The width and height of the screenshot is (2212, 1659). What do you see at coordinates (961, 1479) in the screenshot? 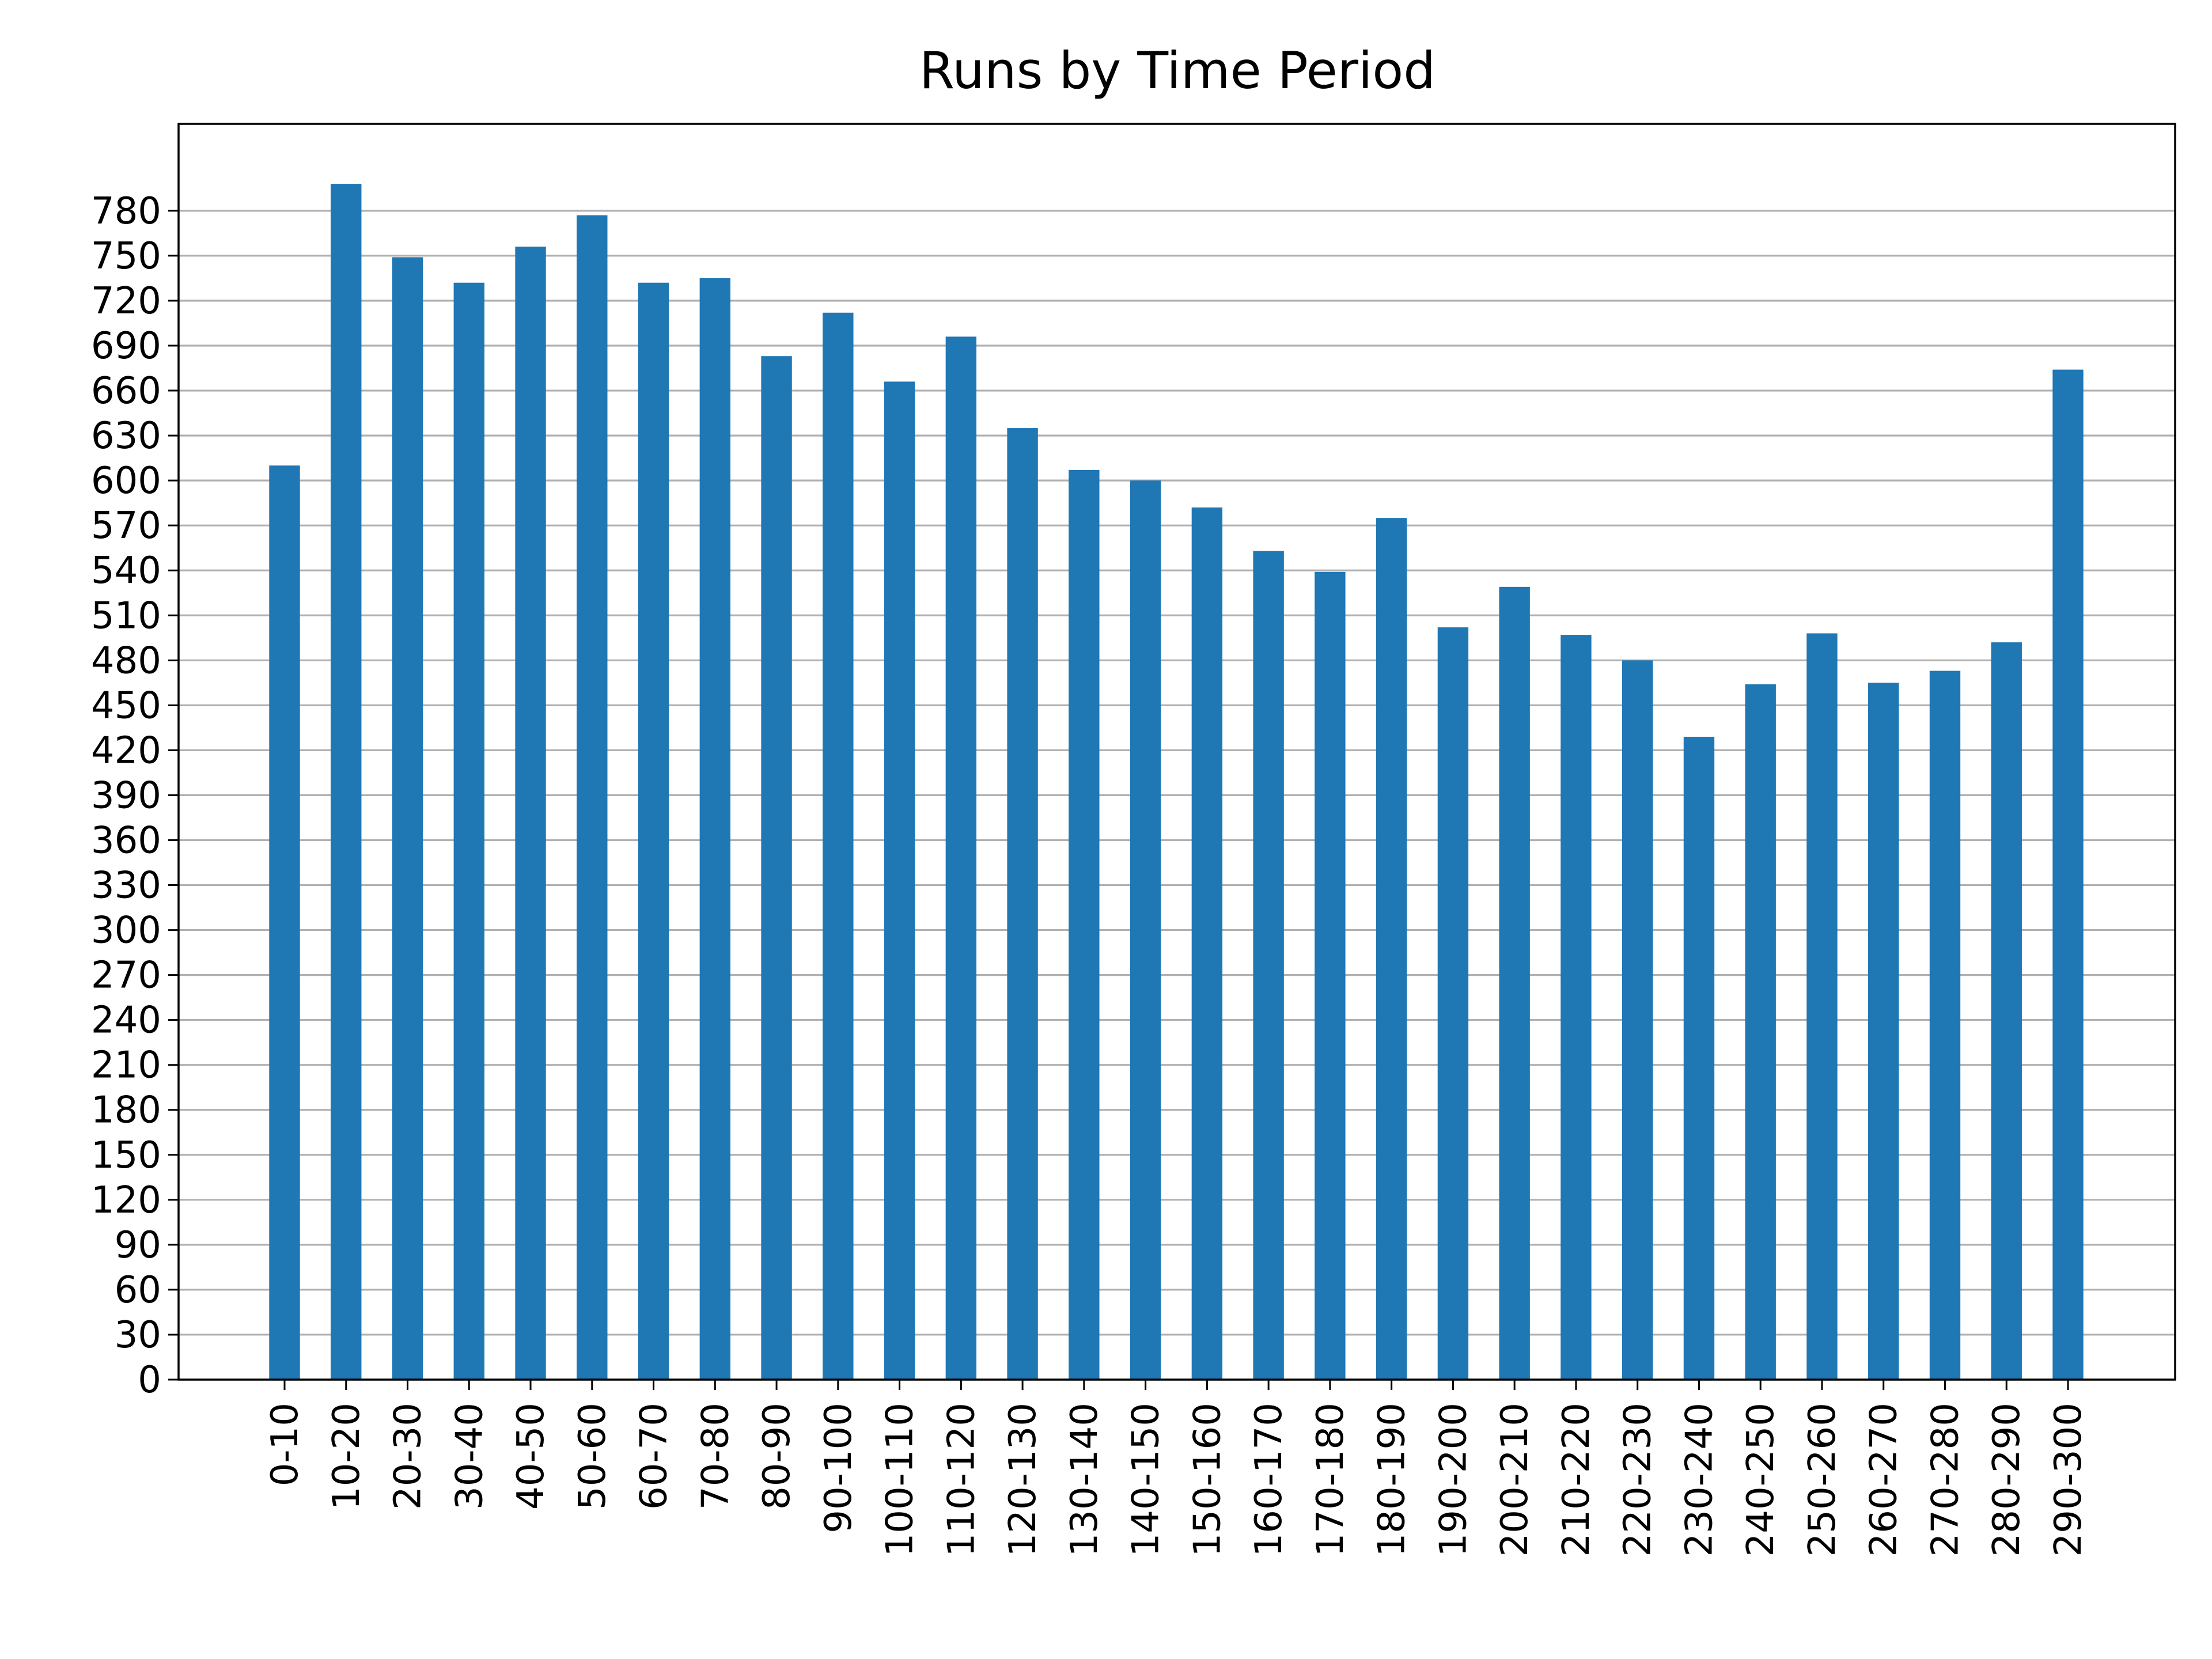
I see `x-tick-label: 110-120` at bounding box center [961, 1479].